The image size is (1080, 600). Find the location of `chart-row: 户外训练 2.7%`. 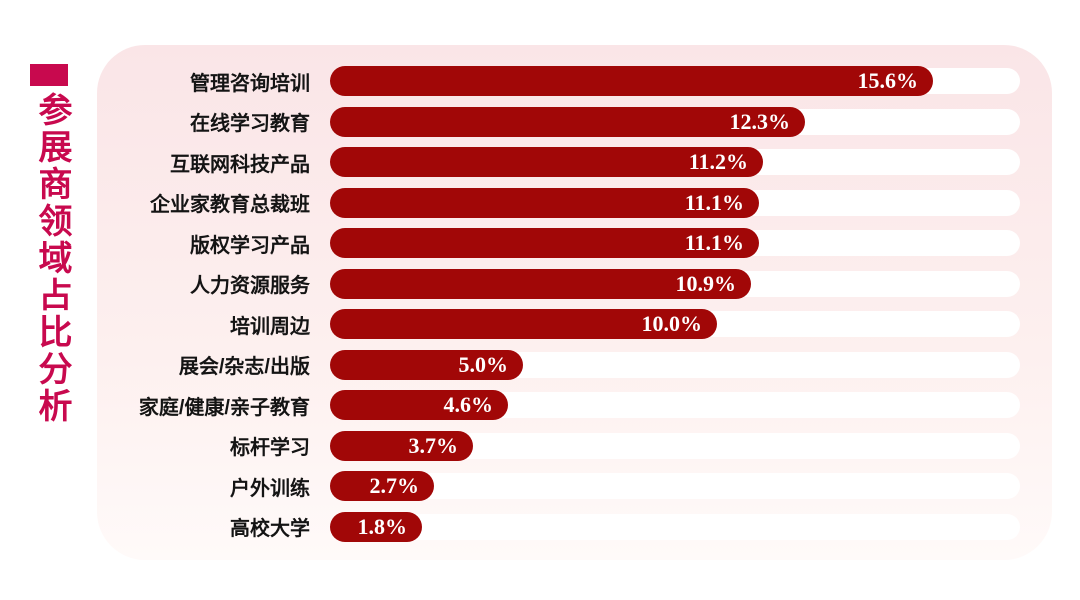

chart-row: 户外训练 2.7% is located at coordinates (574, 486).